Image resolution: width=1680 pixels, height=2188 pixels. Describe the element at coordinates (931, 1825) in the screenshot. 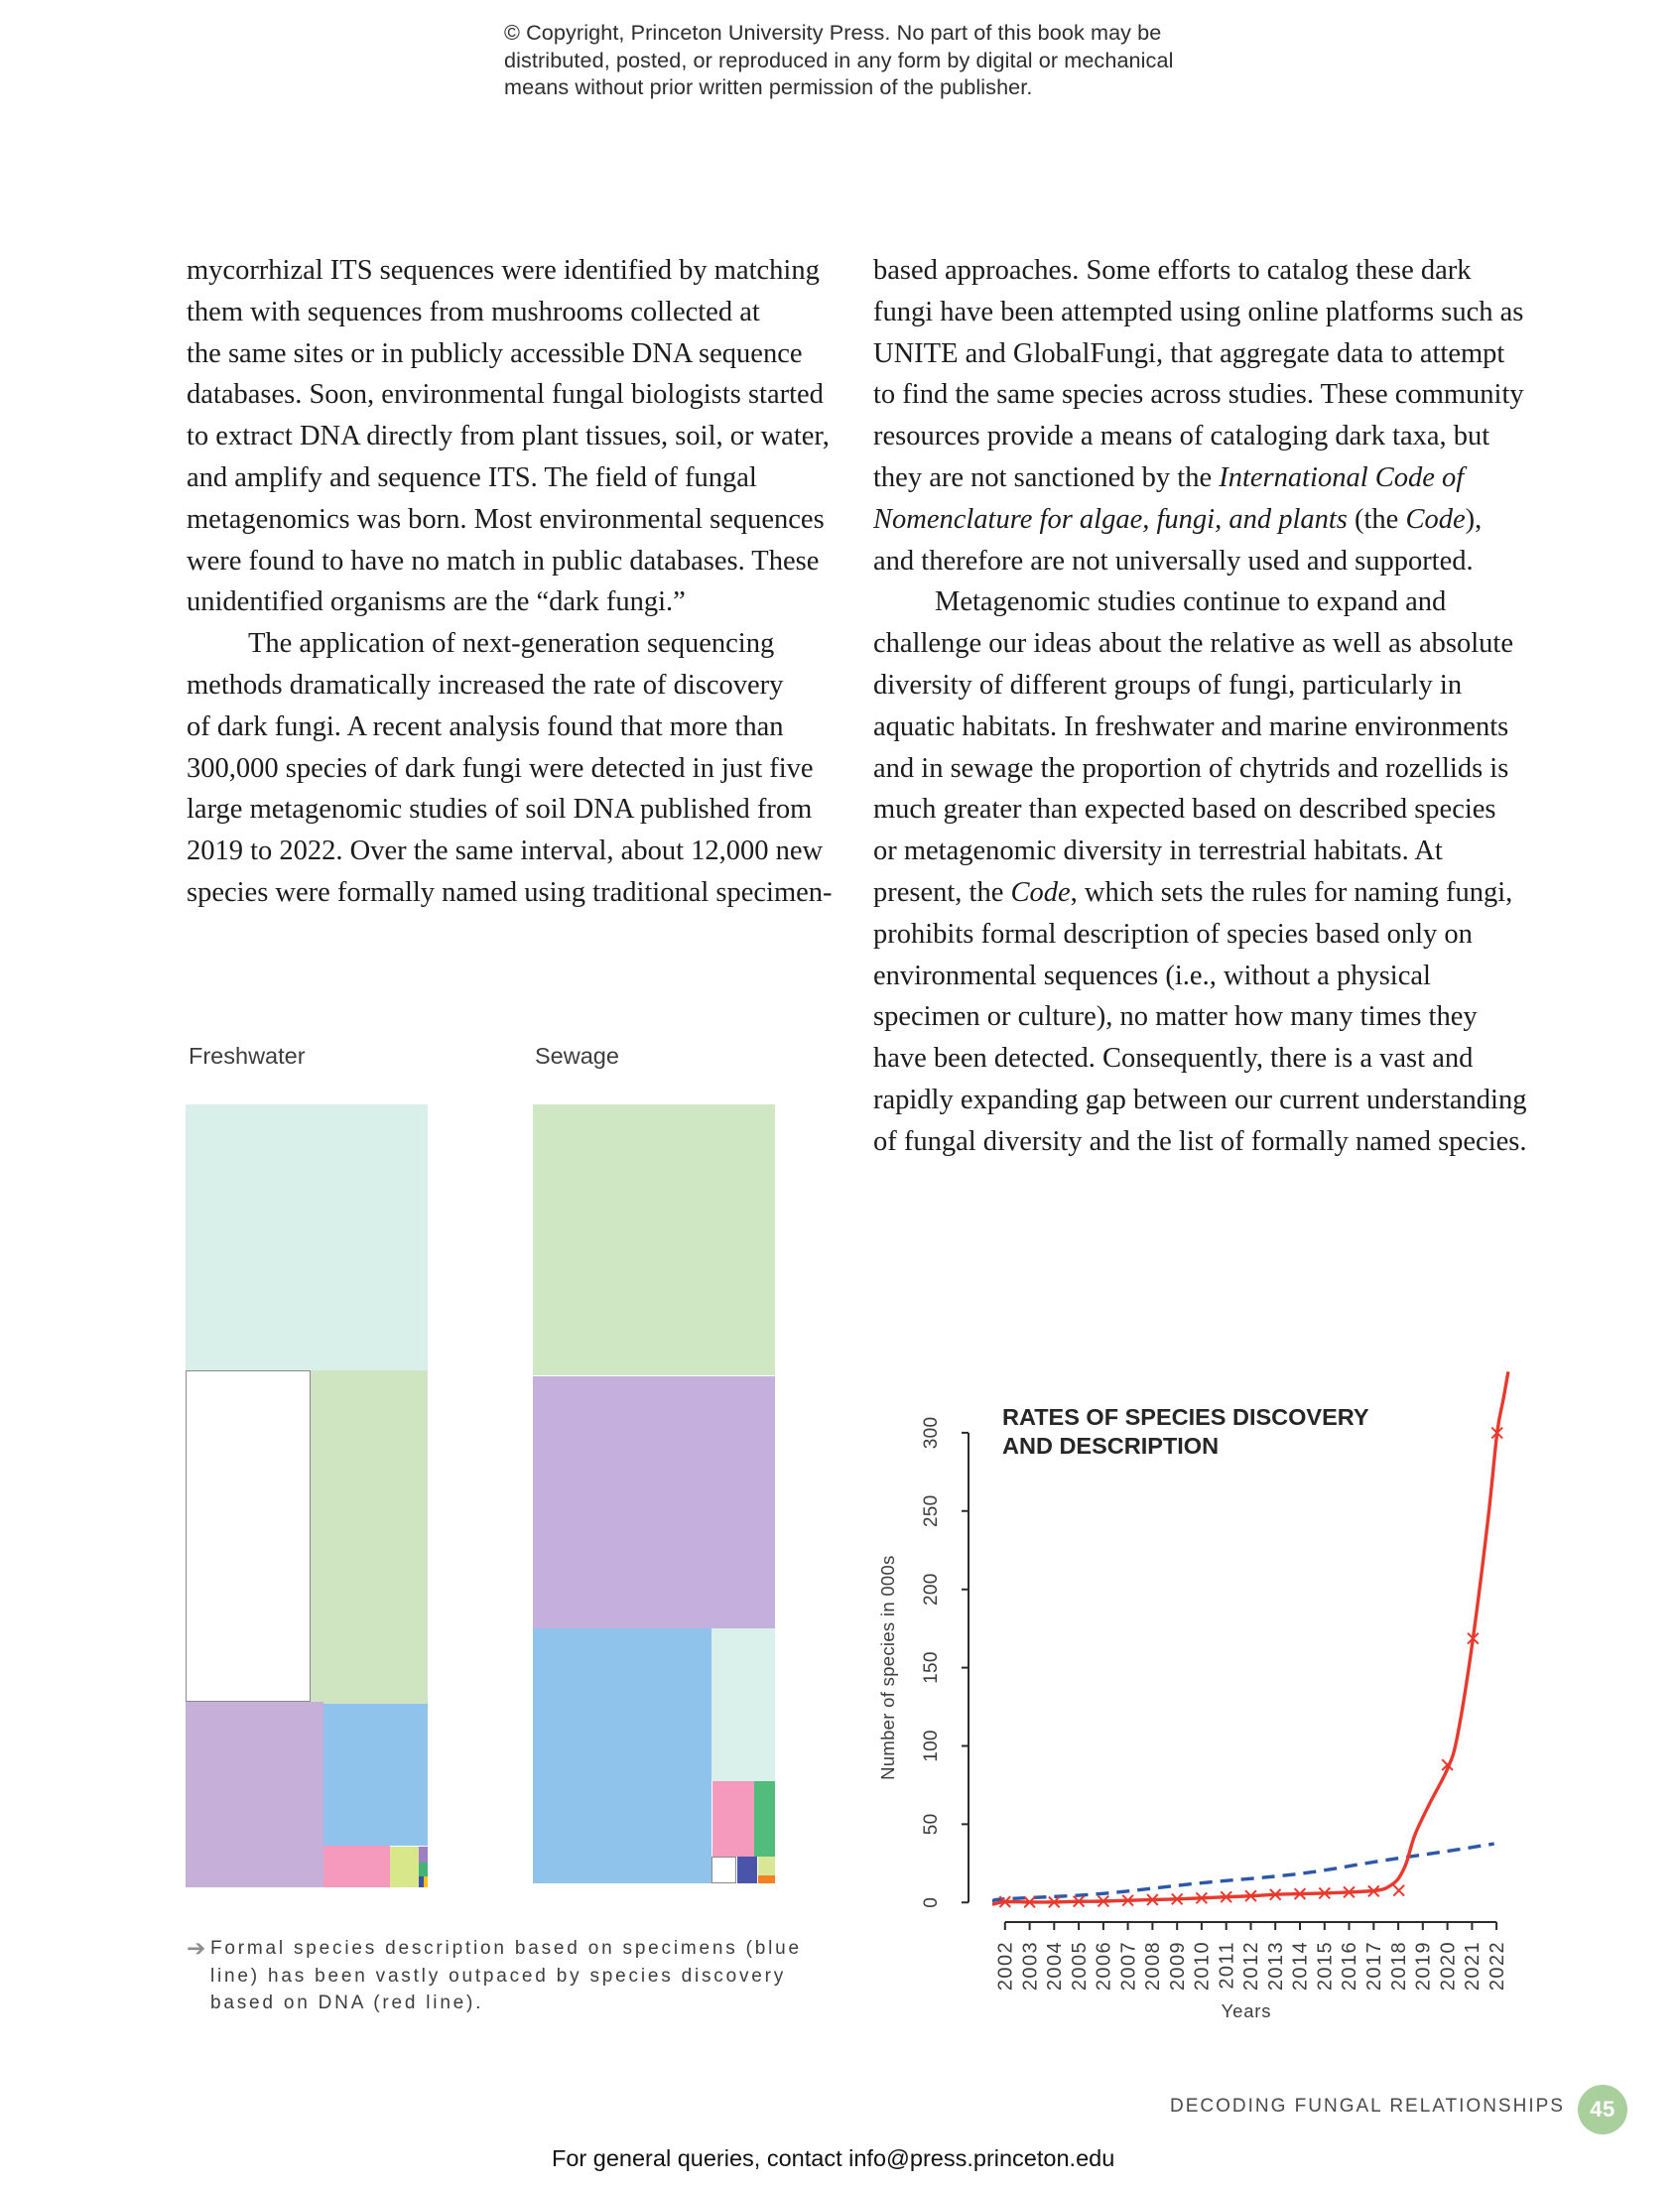

I see `svg-text: 50` at that location.